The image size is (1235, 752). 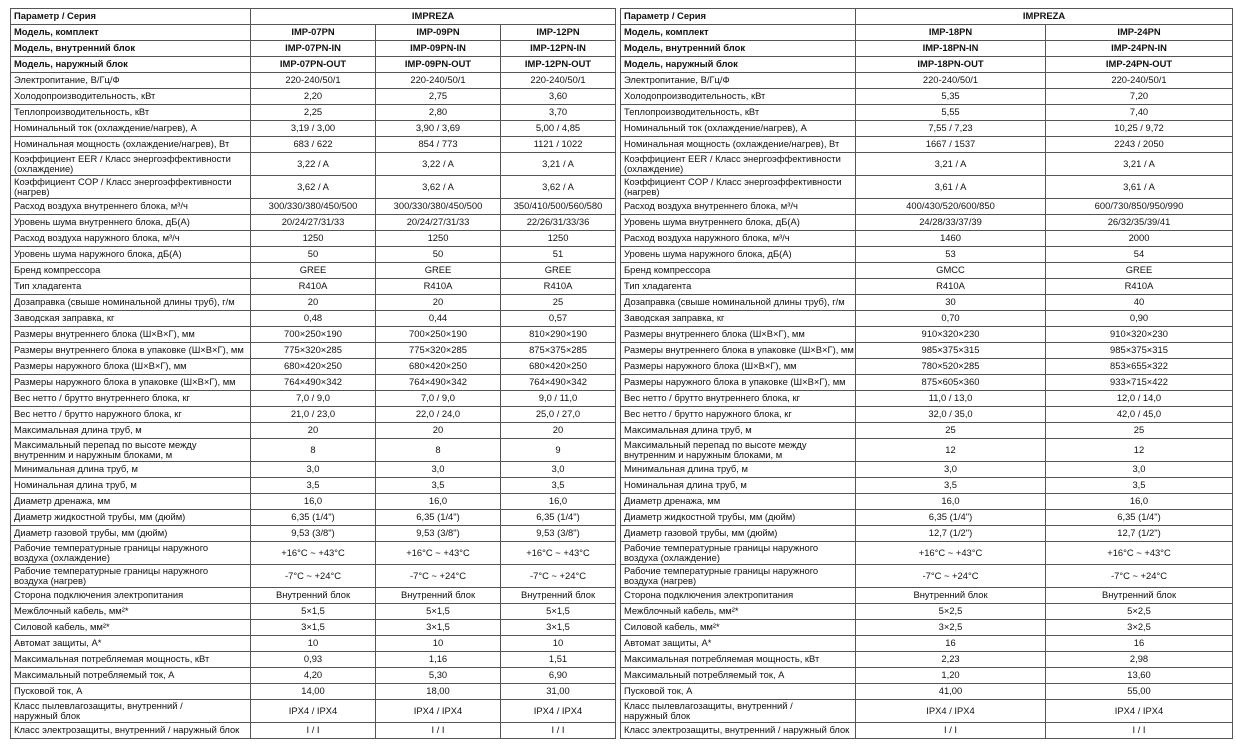 What do you see at coordinates (313, 627) in the screenshot?
I see `cell-value: 3×1,5` at bounding box center [313, 627].